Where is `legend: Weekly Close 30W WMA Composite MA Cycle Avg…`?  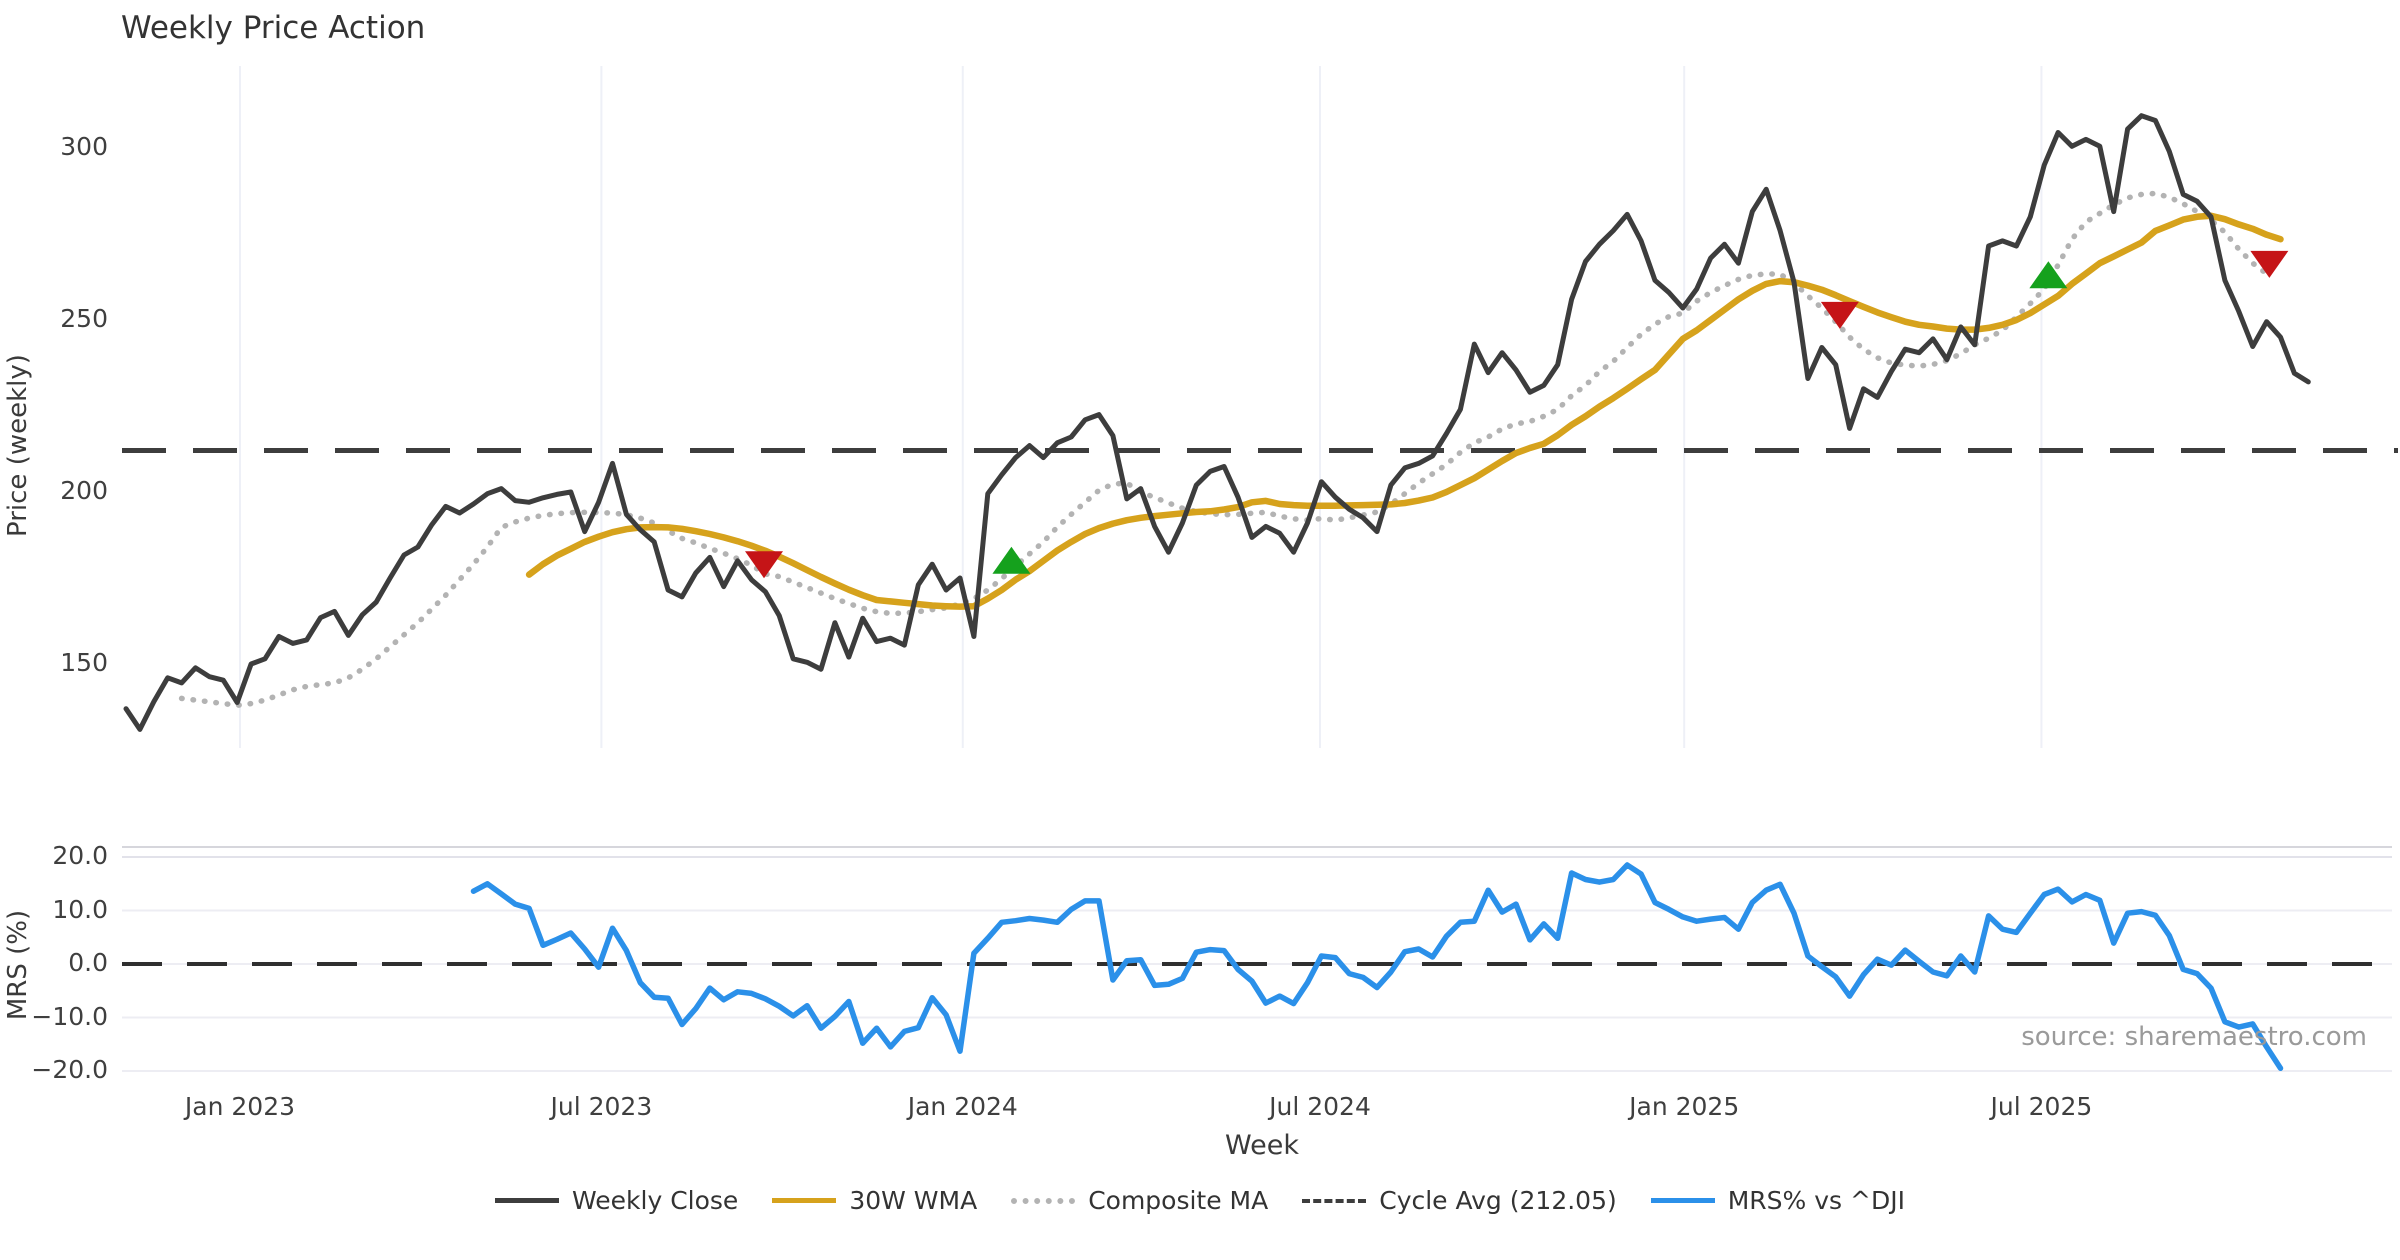 legend: Weekly Close 30W WMA Composite MA Cycle Avg… is located at coordinates (1200, 1200).